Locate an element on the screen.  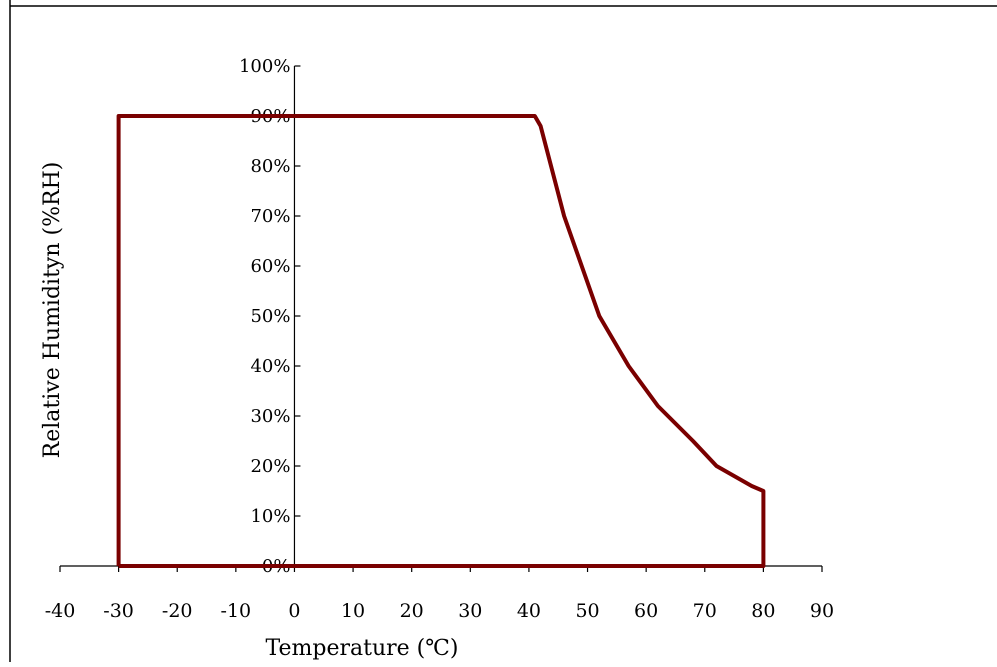
y-tick-label: 70% is located at coordinates (270, 216).